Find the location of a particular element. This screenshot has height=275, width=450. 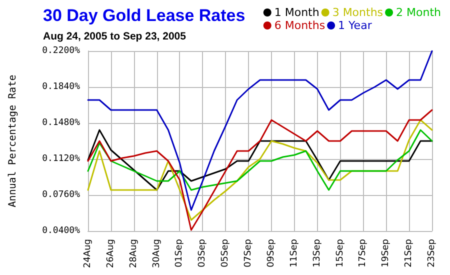

y-tick-label: 0.1120% is located at coordinates (61, 159).